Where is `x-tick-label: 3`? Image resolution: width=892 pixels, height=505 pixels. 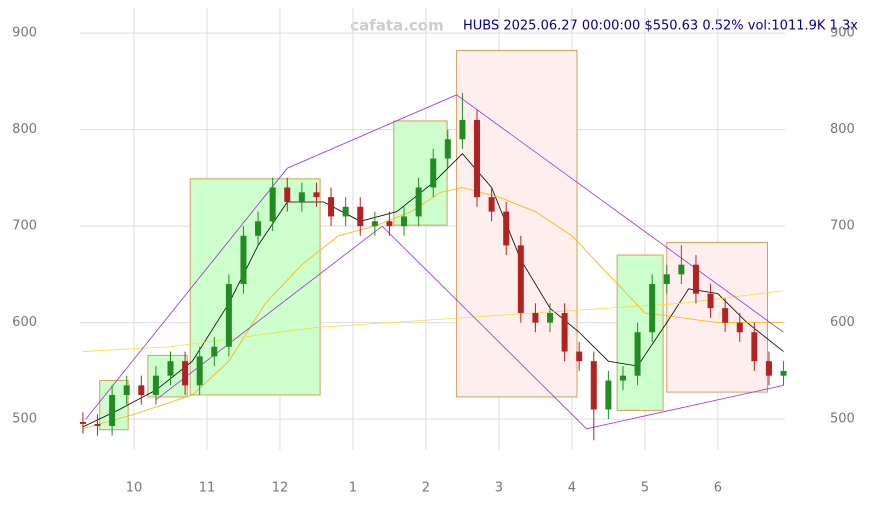
x-tick-label: 3 is located at coordinates (499, 488).